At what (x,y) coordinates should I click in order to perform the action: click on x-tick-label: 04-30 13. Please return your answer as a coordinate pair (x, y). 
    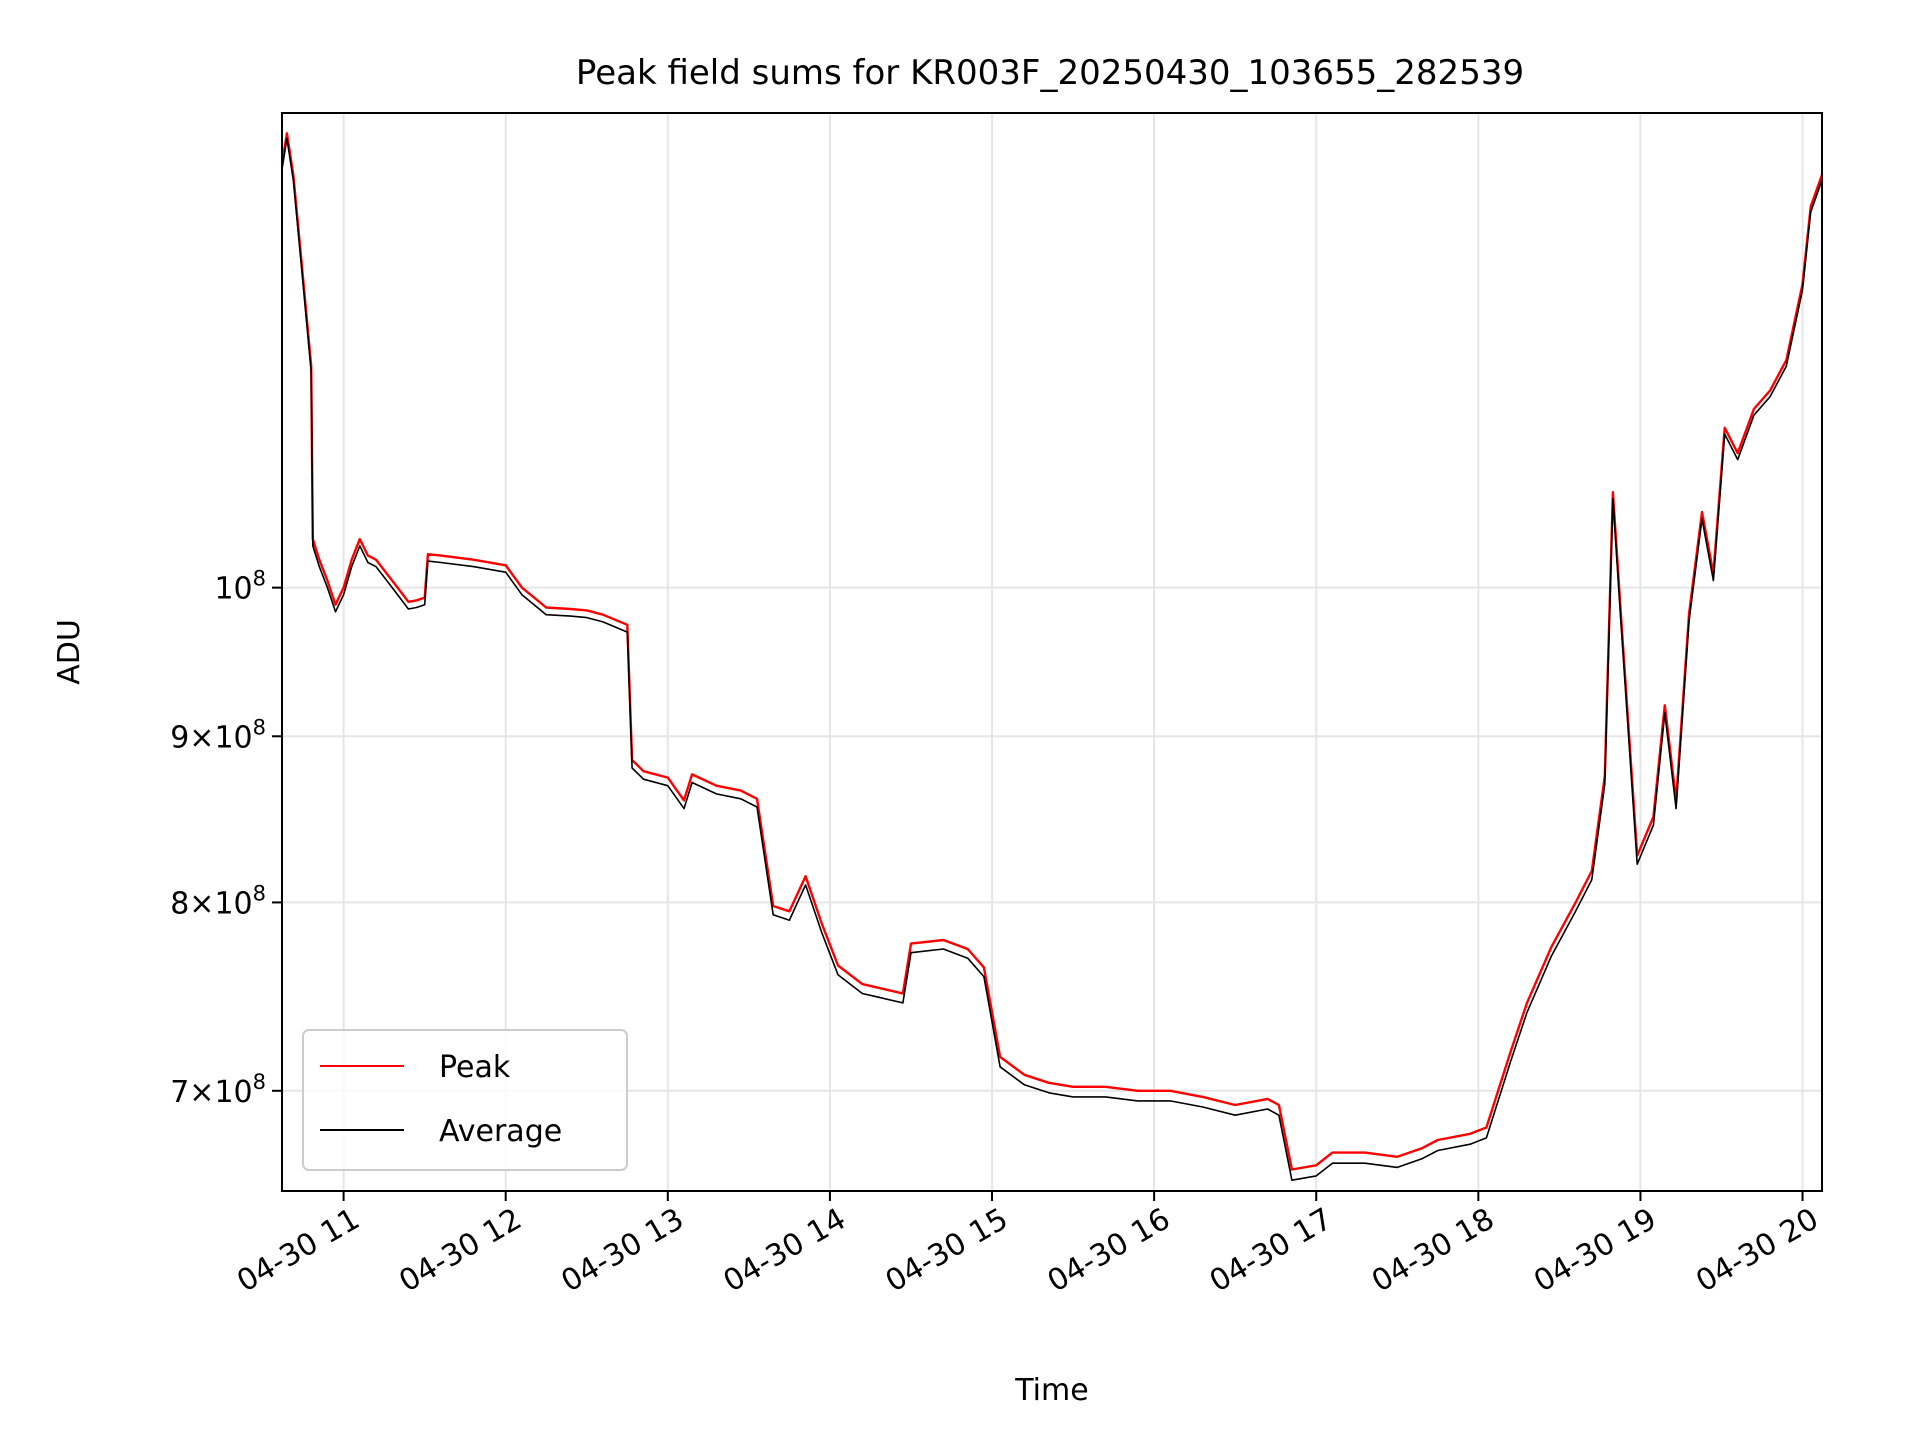
    Looking at the image, I should click on (622, 1251).